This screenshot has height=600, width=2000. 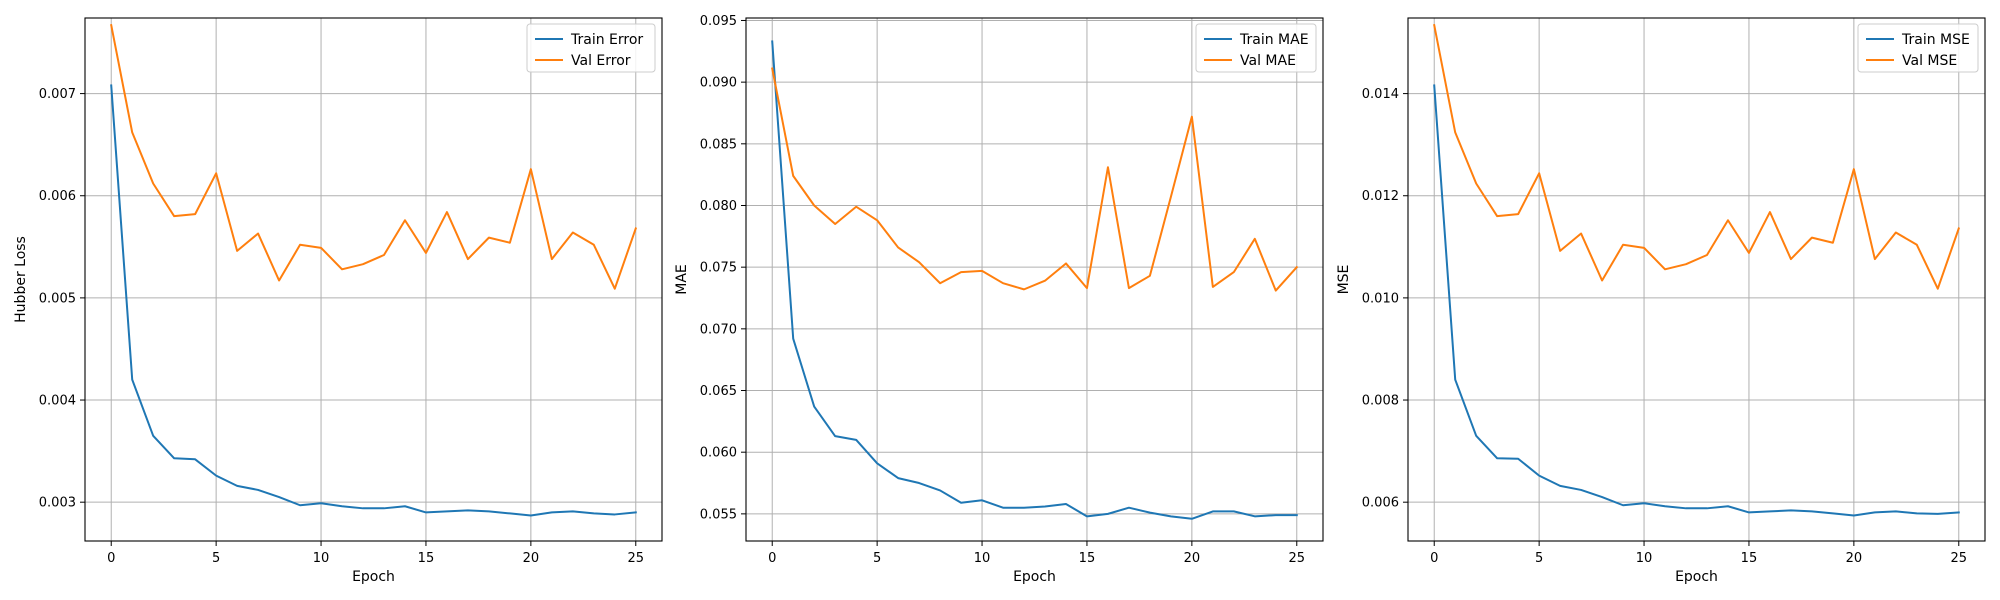 I want to click on legend: Train MAE Val MAE, so click(x=1256, y=48).